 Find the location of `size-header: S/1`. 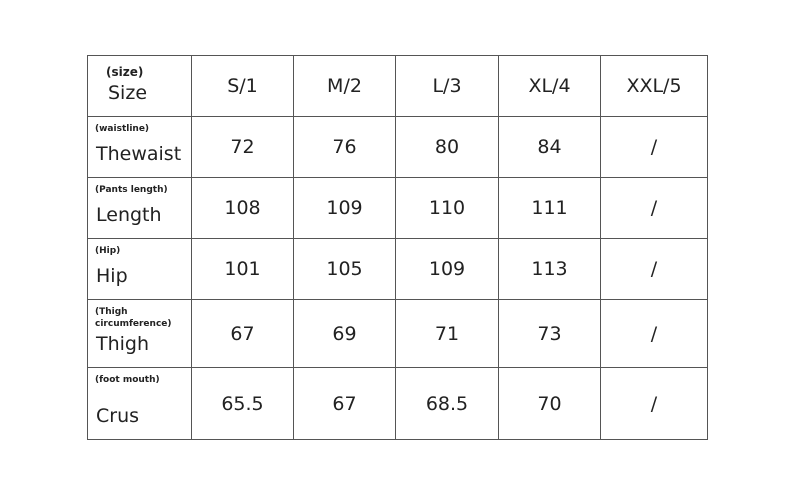

size-header: S/1 is located at coordinates (242, 86).